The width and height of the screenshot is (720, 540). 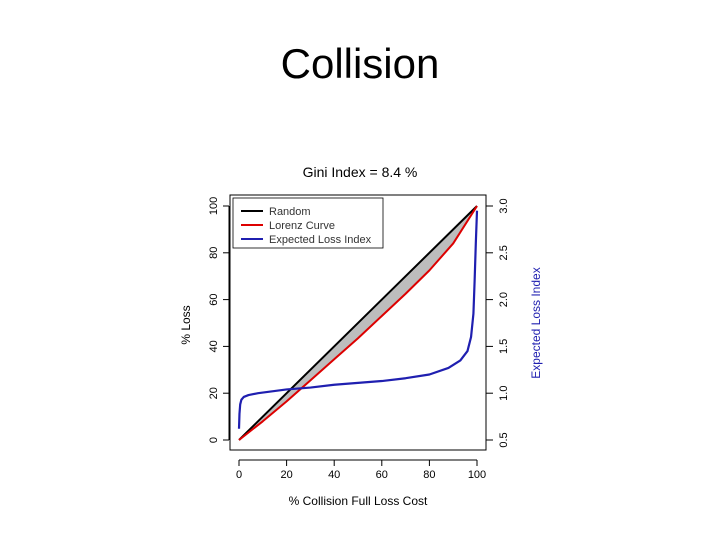 I want to click on y2-tick-label: 0.5, so click(x=504, y=439).